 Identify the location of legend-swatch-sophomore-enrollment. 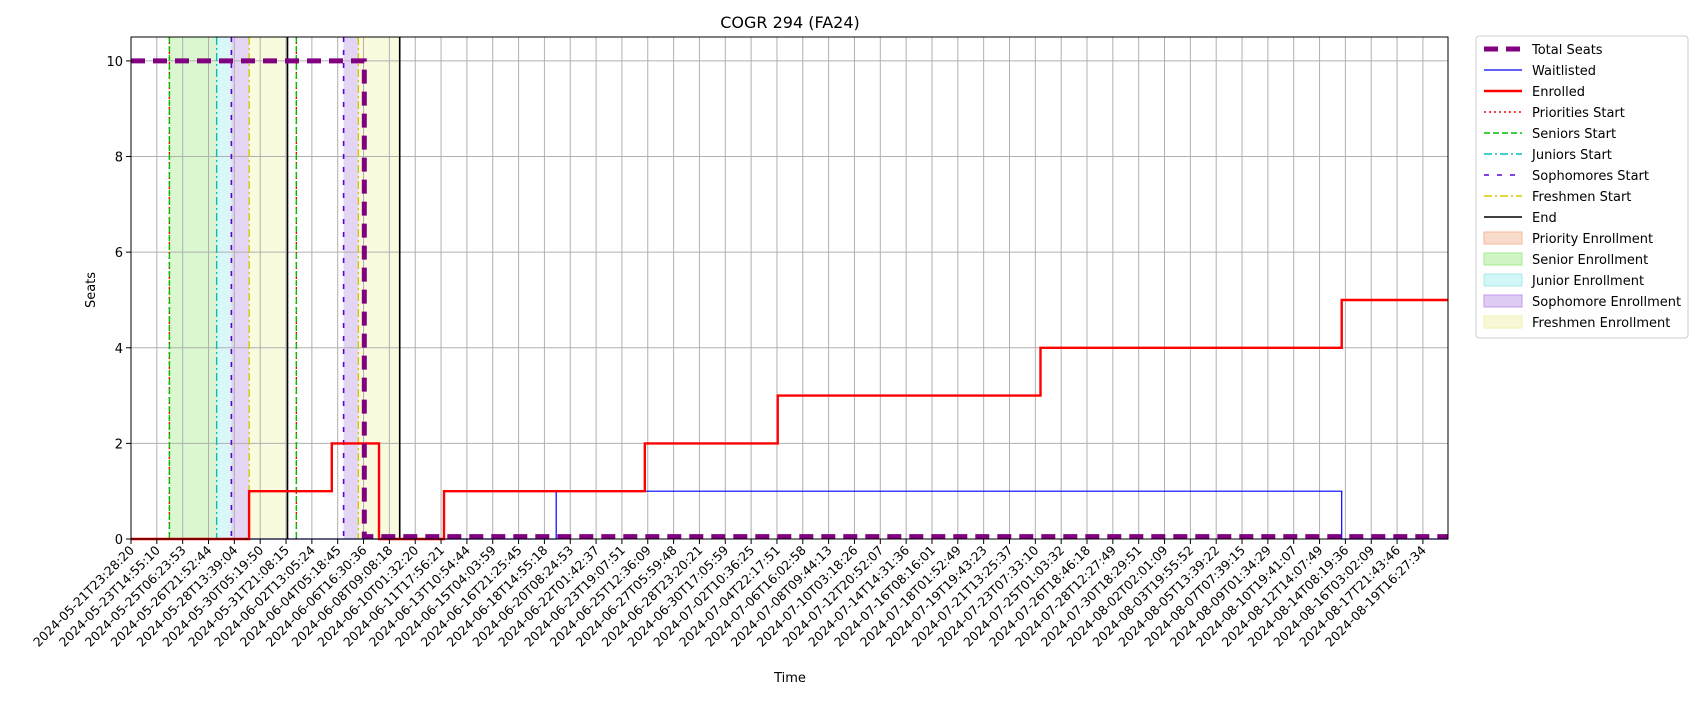
(1503, 301).